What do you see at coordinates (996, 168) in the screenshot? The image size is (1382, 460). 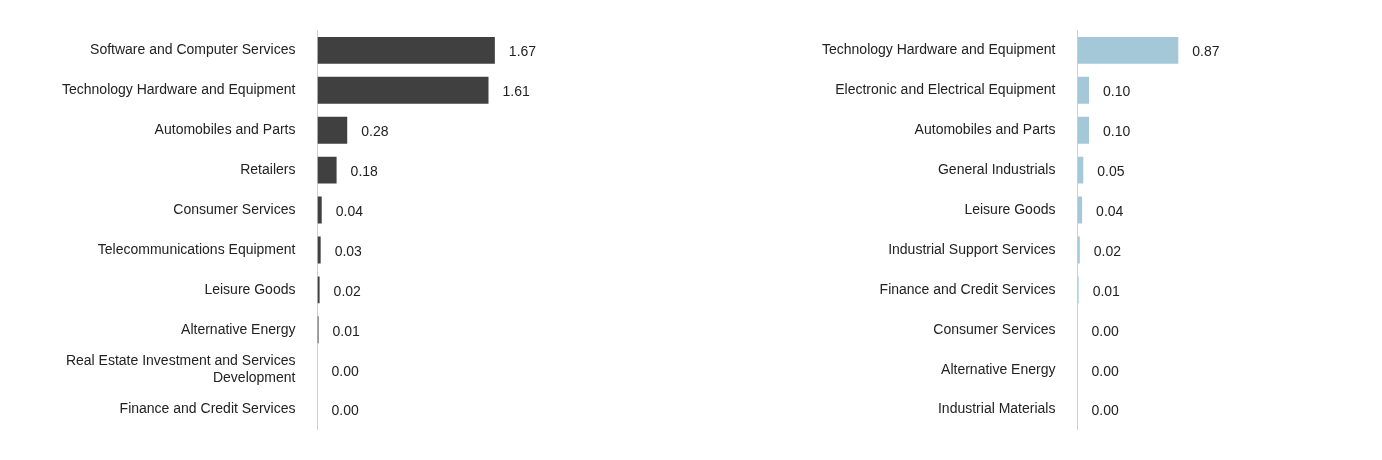 I see `y-tick-label: General Industrials` at bounding box center [996, 168].